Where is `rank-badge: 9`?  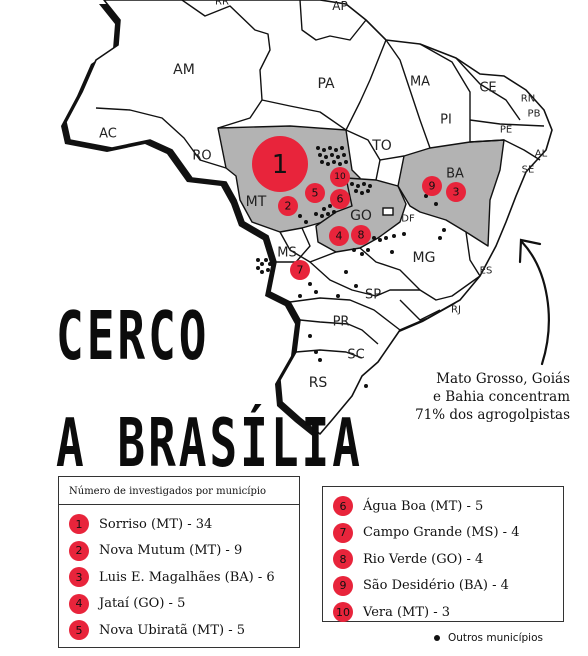
rank-badge: 9 is located at coordinates (343, 585).